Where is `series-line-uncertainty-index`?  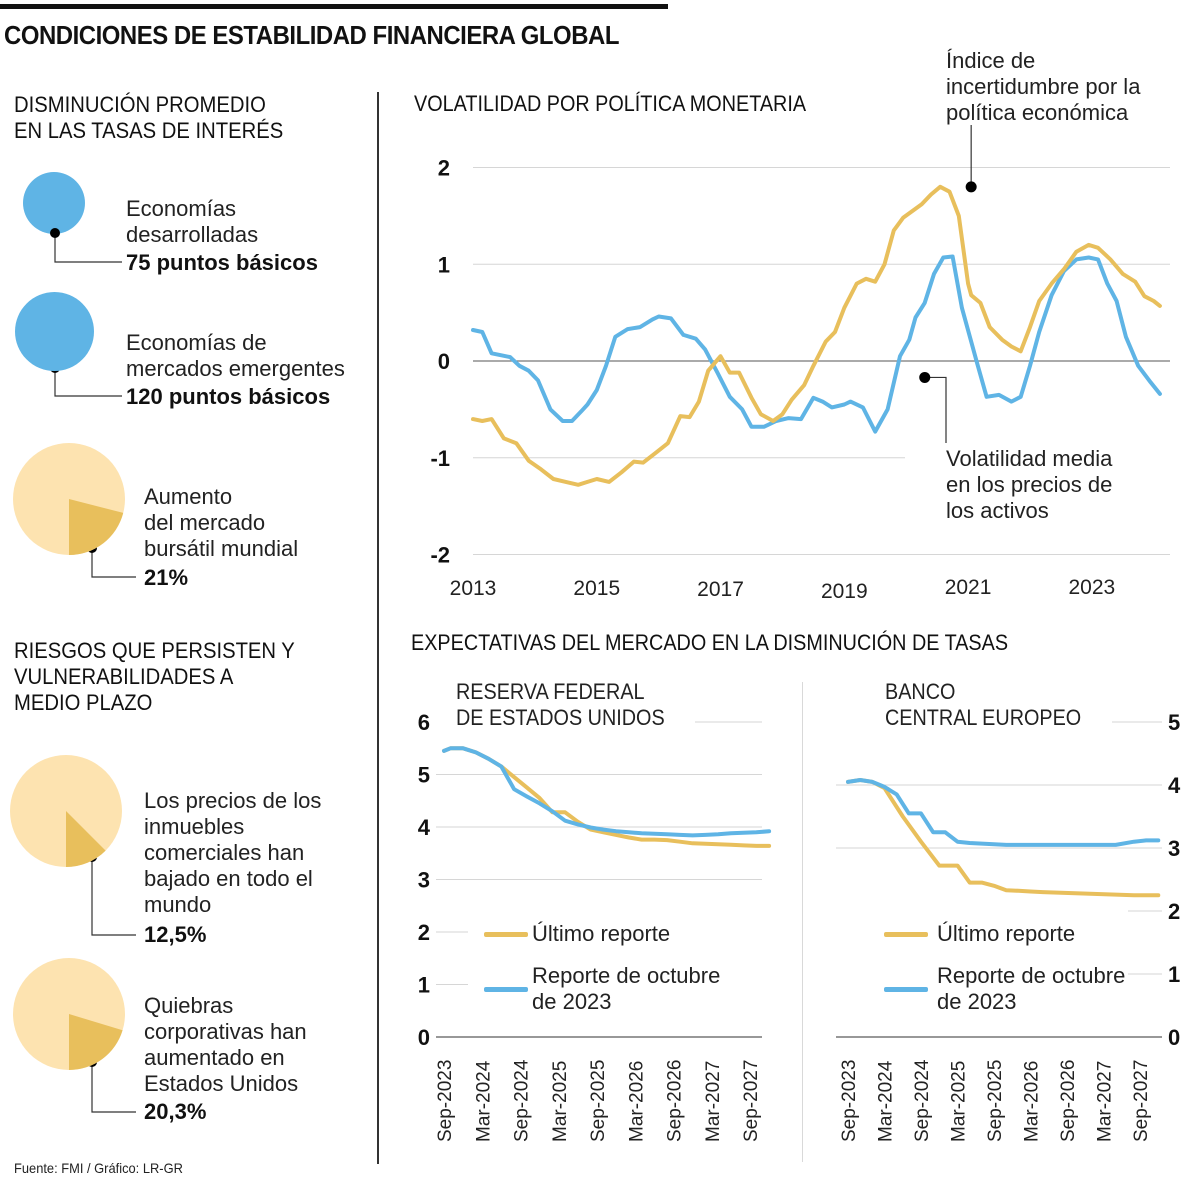 series-line-uncertainty-index is located at coordinates (816, 335).